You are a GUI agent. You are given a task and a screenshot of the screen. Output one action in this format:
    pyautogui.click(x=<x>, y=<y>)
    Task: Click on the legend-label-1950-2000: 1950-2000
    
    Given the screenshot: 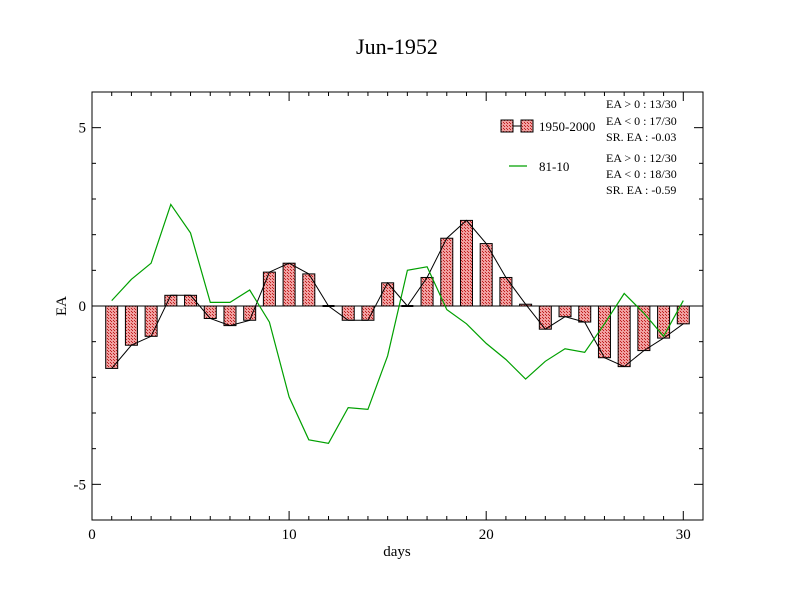 What is the action you would take?
    pyautogui.click(x=567, y=126)
    